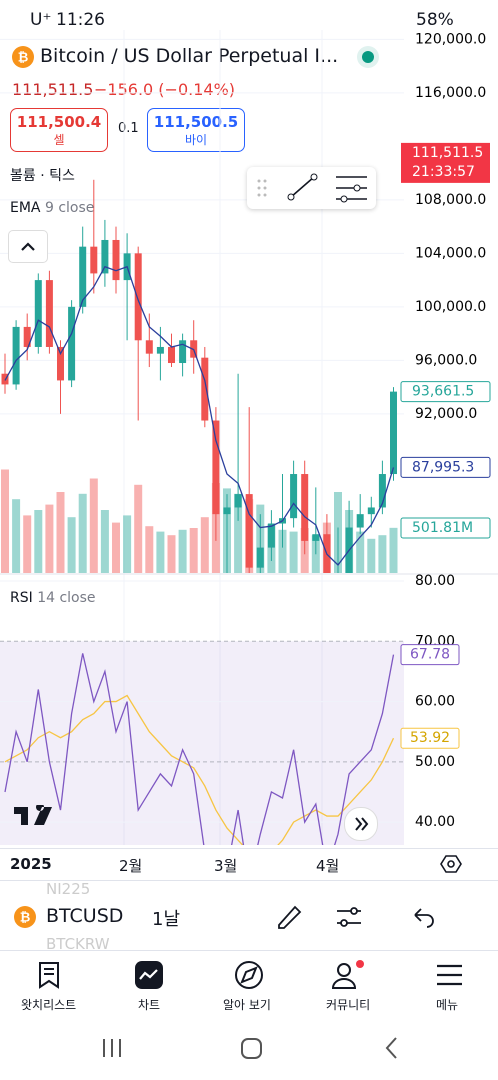  I want to click on nav-label: 커뮤니티, so click(348, 1005).